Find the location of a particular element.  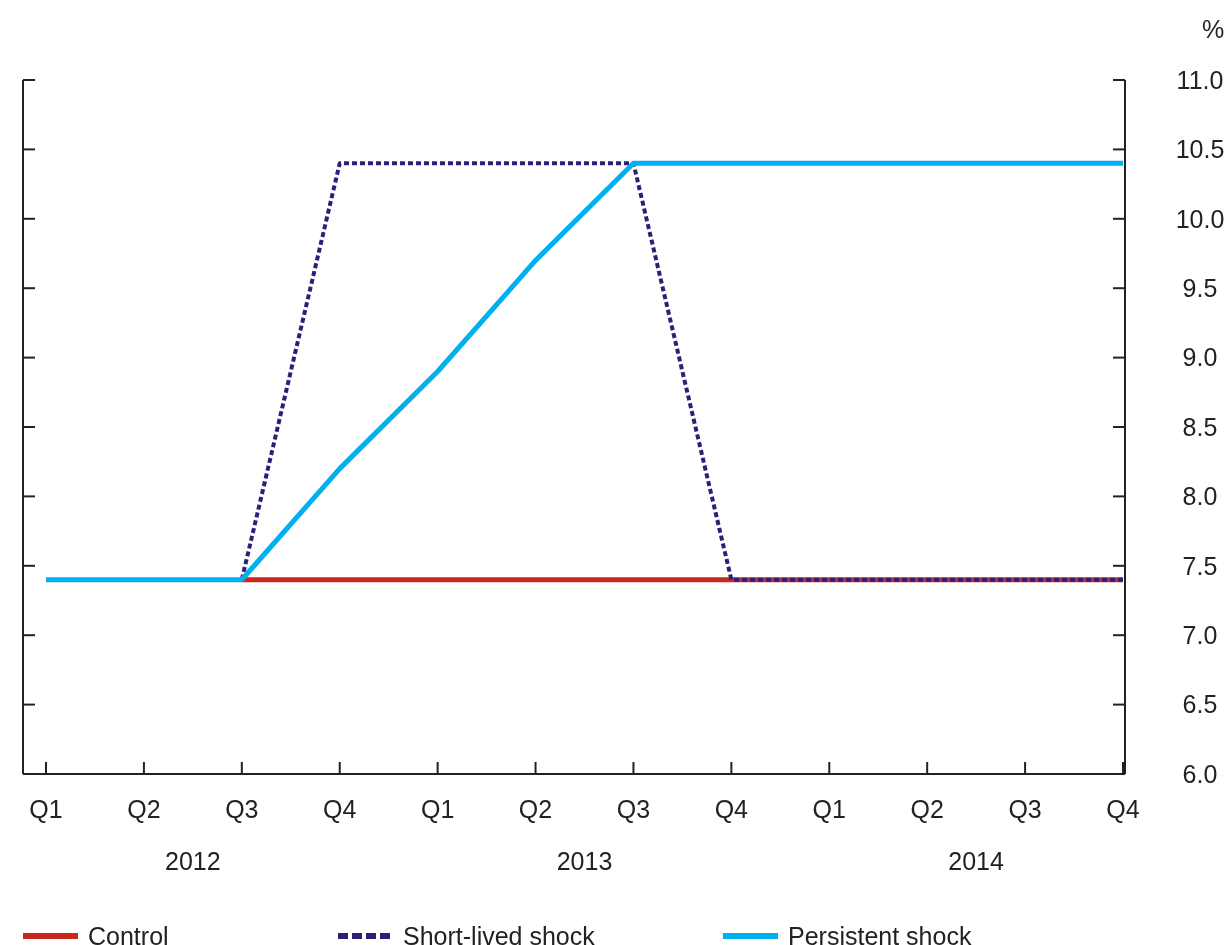

y-tick-label: 6.5 is located at coordinates (1200, 704).